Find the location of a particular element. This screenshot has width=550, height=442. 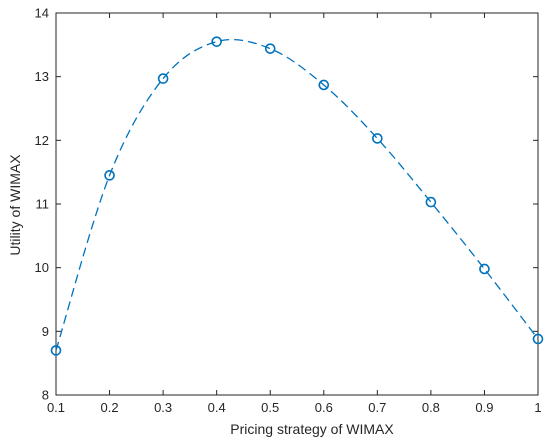

y-tick-label: 14 is located at coordinates (42, 13).